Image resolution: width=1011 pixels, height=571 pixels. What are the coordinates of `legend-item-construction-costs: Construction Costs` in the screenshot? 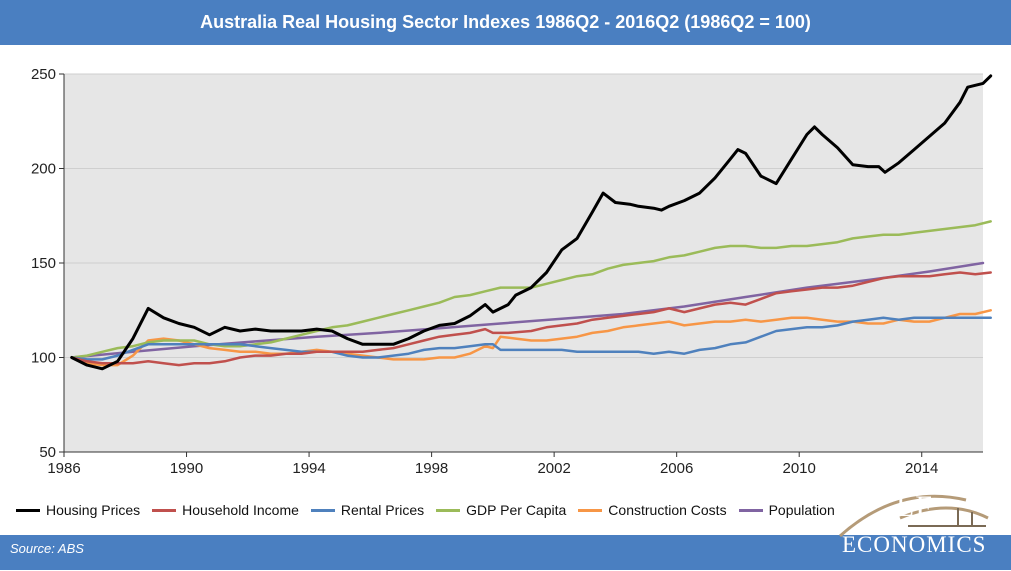 It's located at (652, 510).